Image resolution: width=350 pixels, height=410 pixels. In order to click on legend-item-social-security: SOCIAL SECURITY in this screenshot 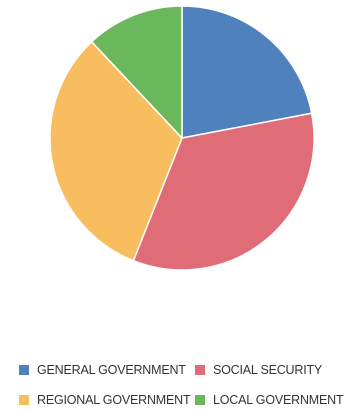, I will do `click(258, 370)`.